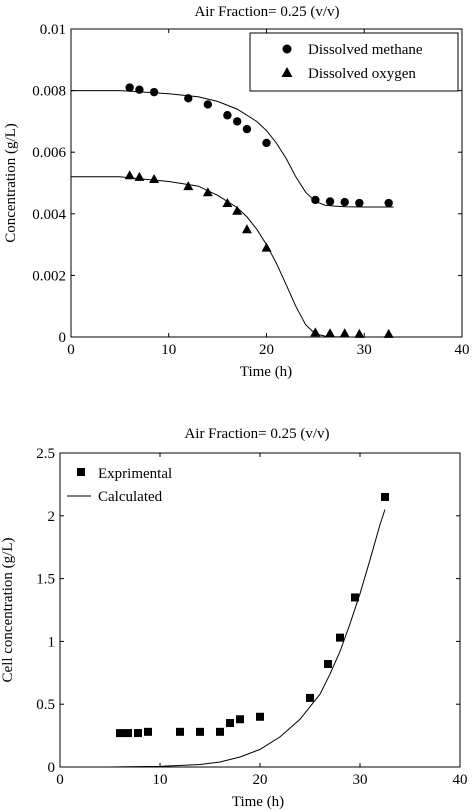 This screenshot has height=811, width=474. I want to click on y-tick-label: 0.002, so click(49, 276).